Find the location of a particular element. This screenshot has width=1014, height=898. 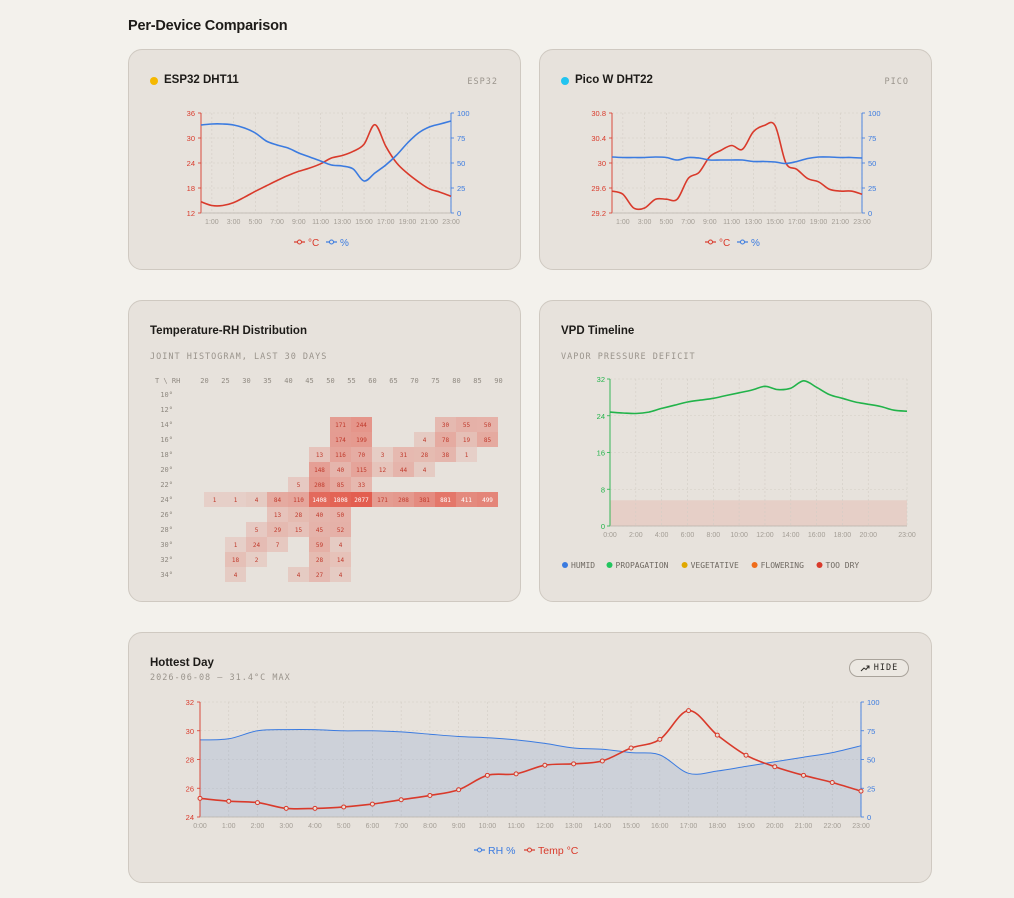

heatmap-cell-label: 29 is located at coordinates (278, 530).